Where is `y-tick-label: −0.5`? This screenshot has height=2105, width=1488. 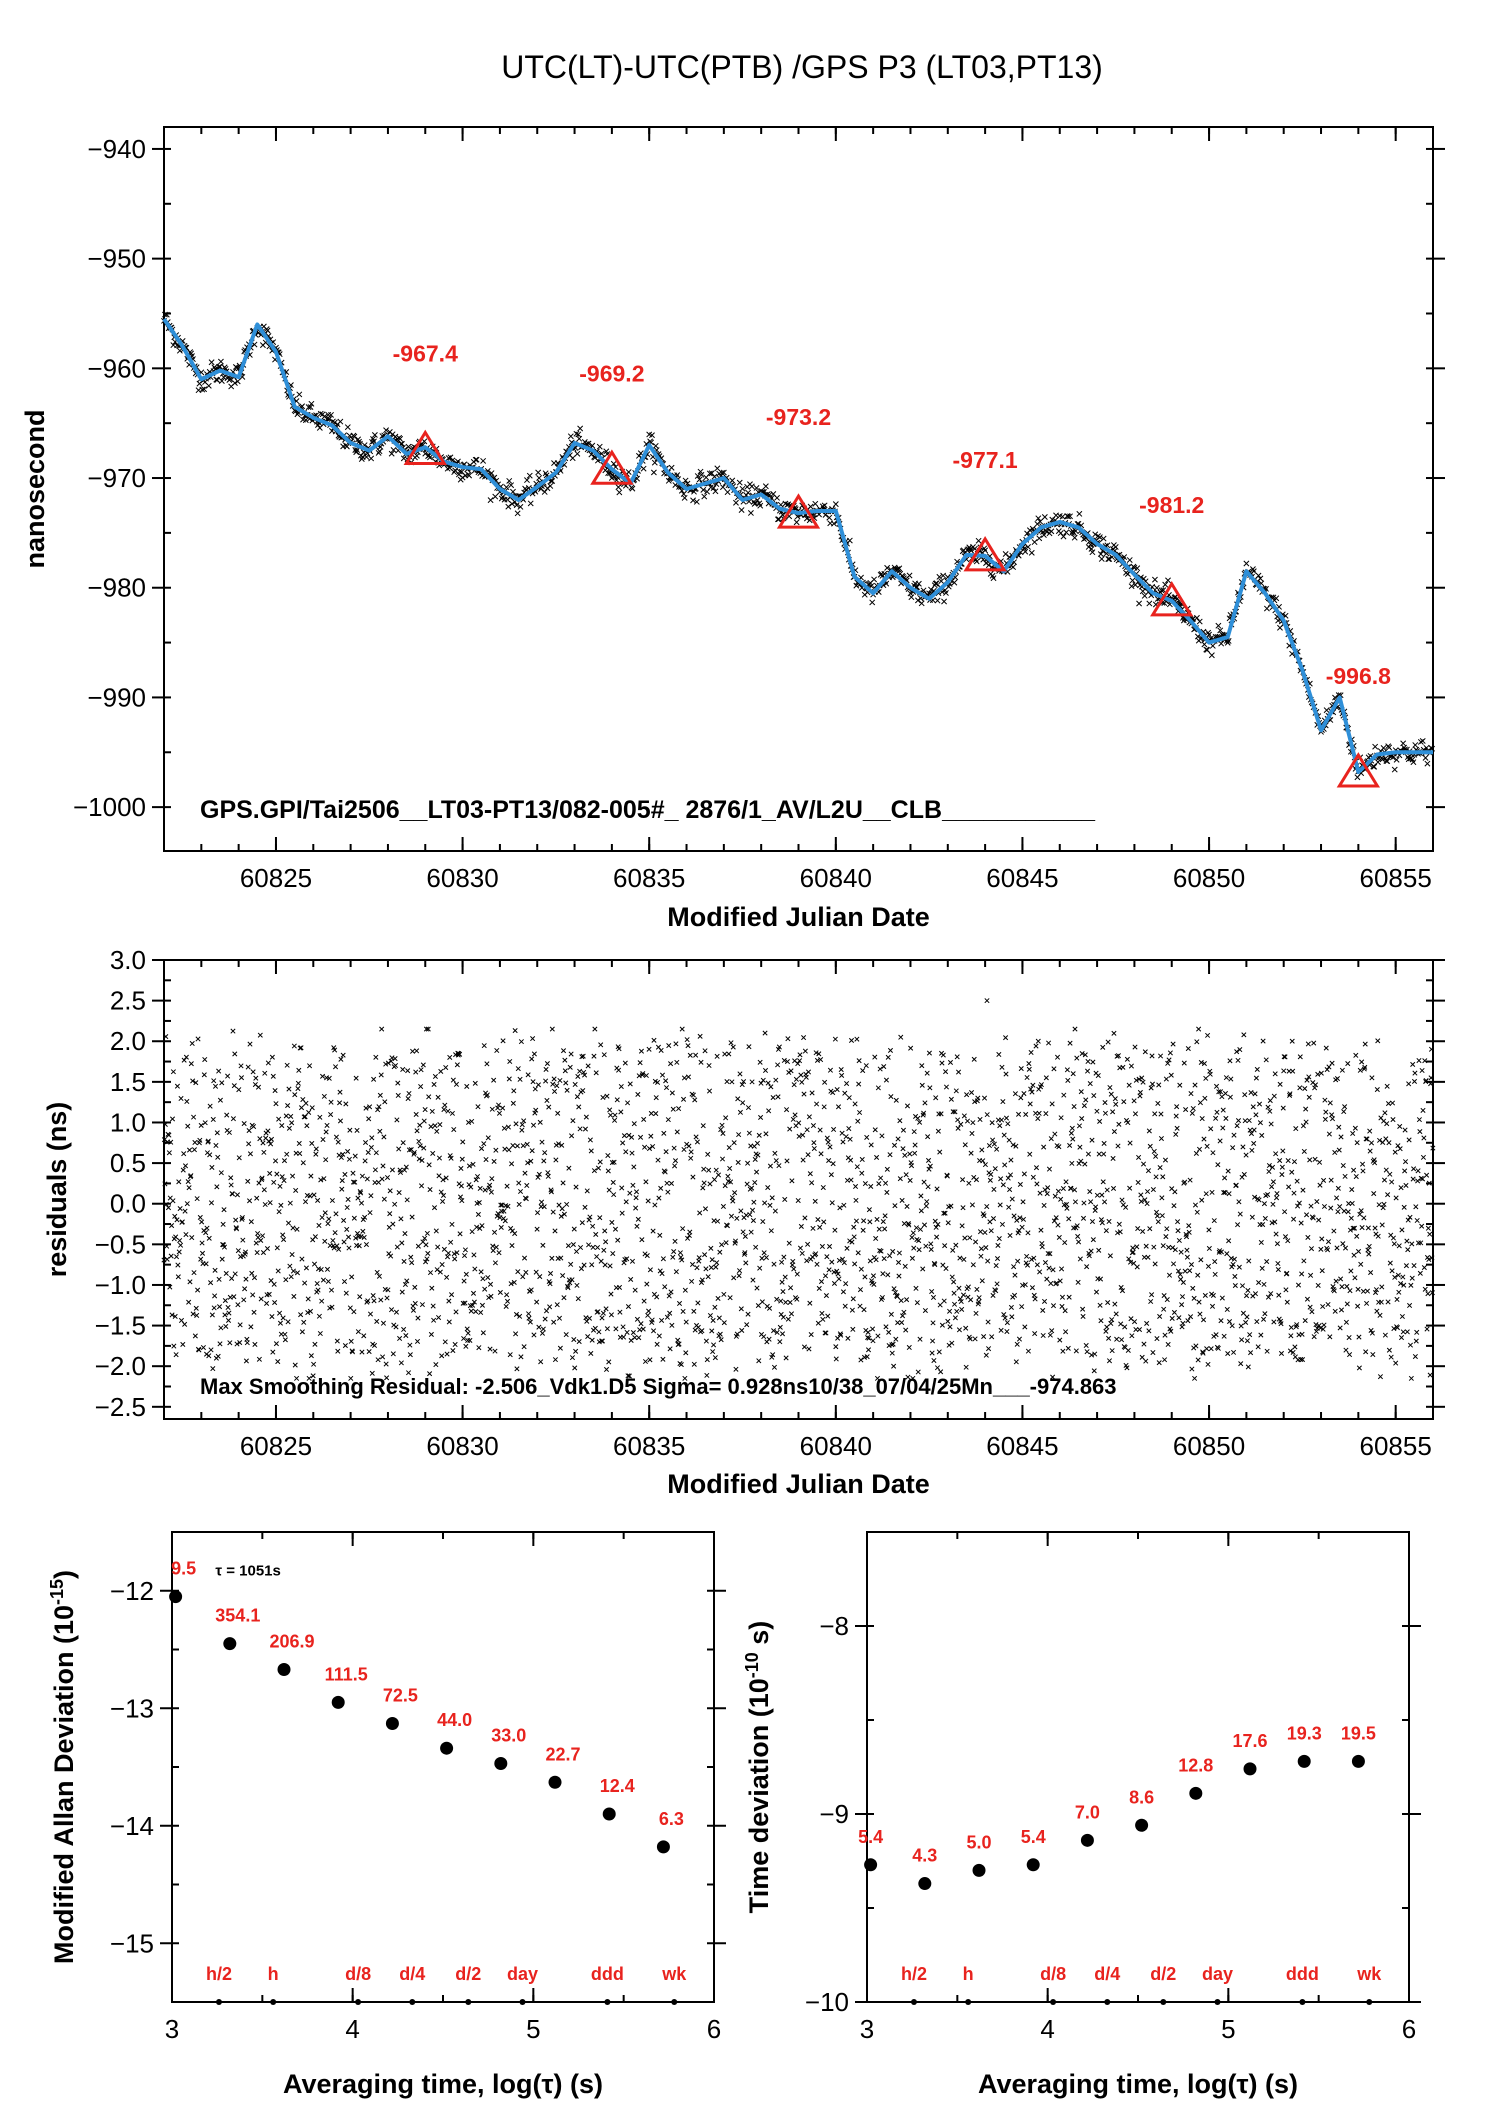
y-tick-label: −0.5 is located at coordinates (120, 1244).